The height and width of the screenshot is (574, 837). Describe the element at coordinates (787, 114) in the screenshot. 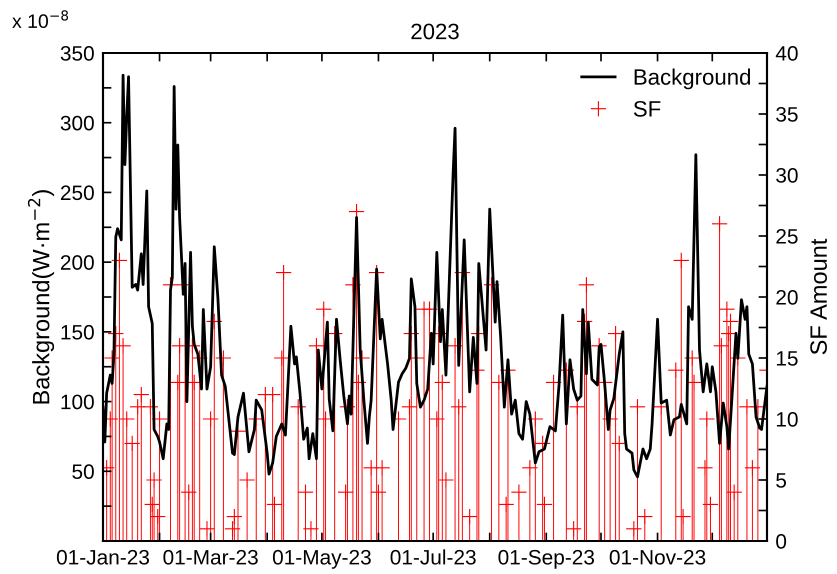

I see `y2-tick-label: 35` at that location.